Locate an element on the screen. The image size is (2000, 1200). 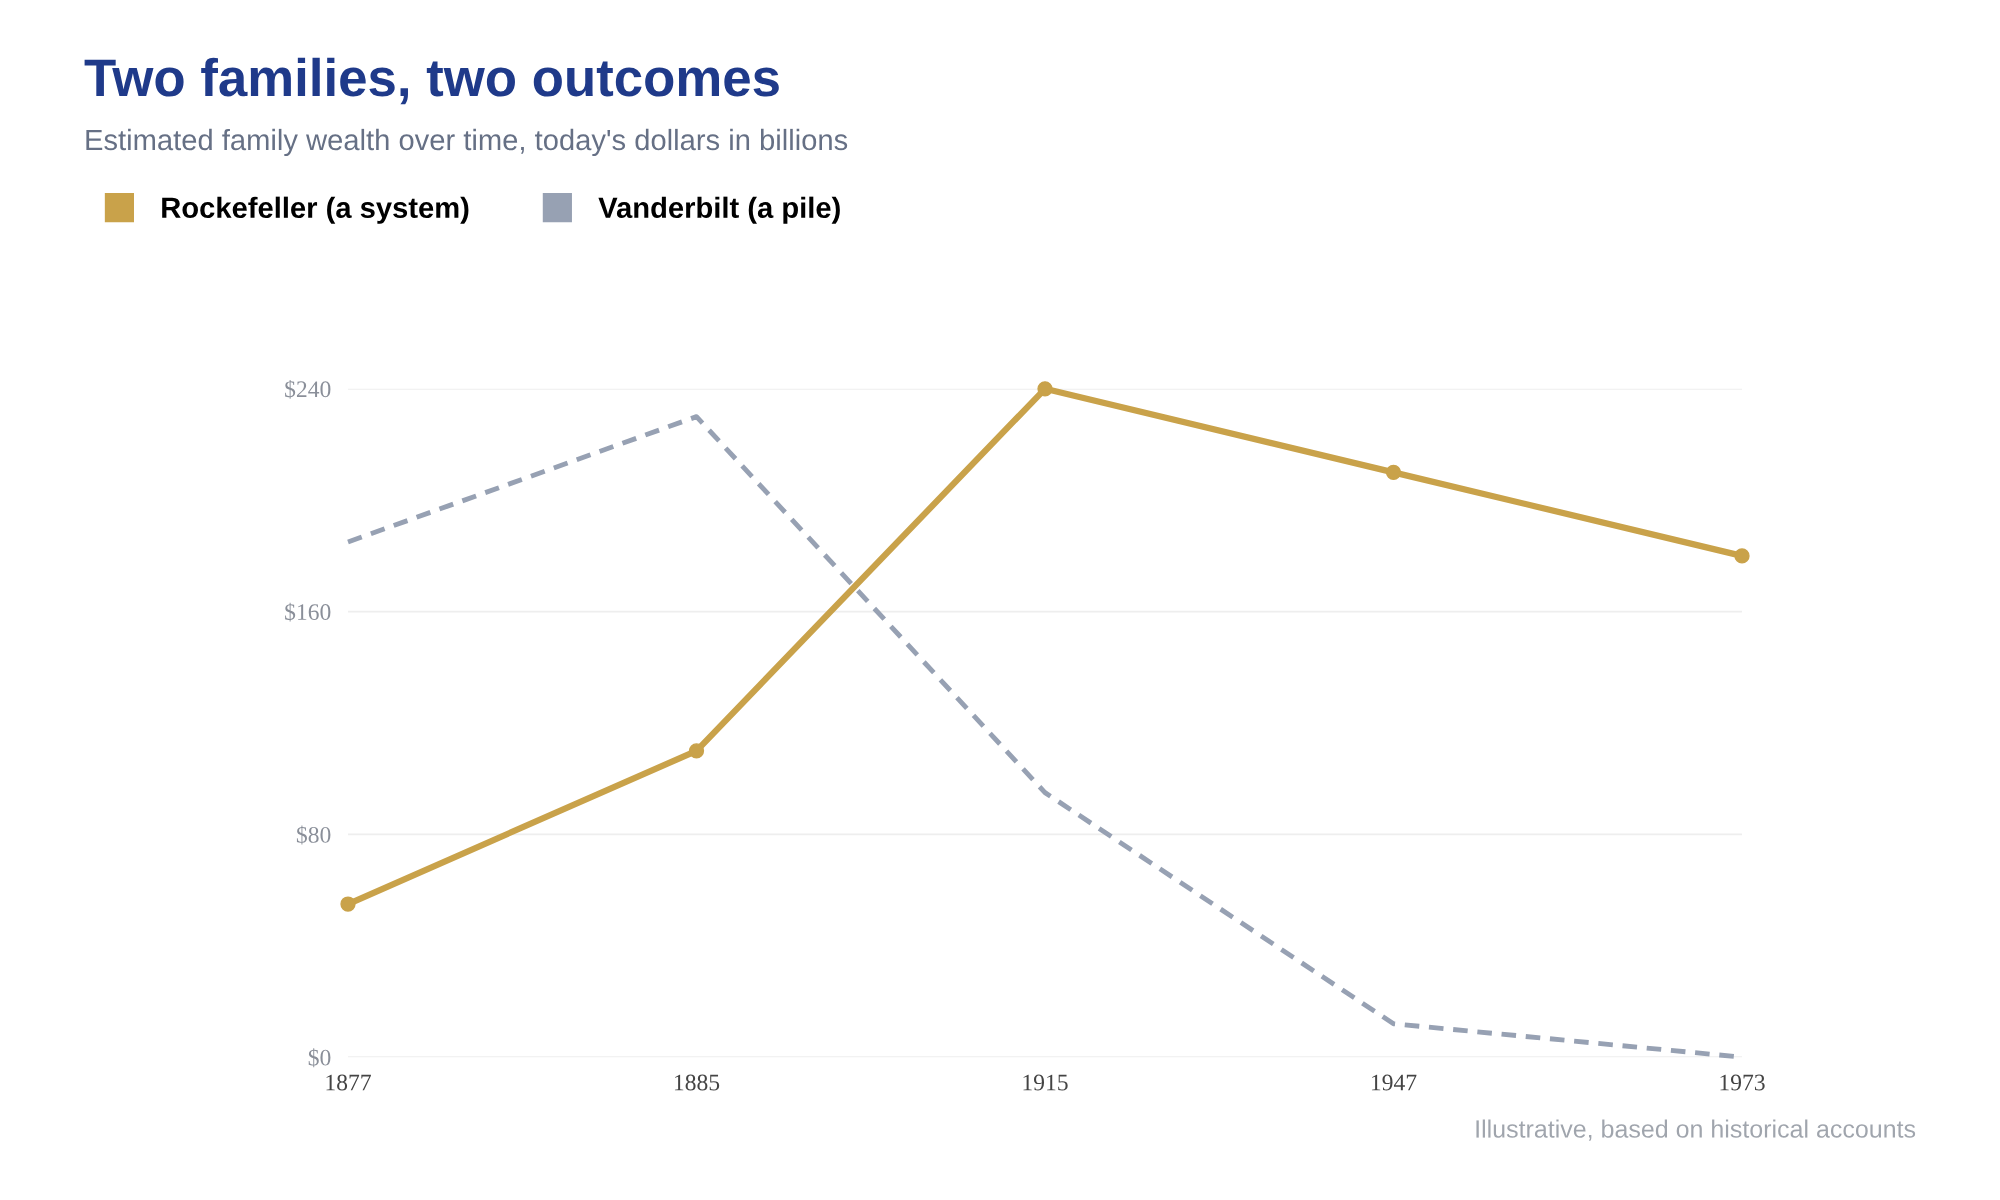
y-tick-label: $240 is located at coordinates (308, 389).